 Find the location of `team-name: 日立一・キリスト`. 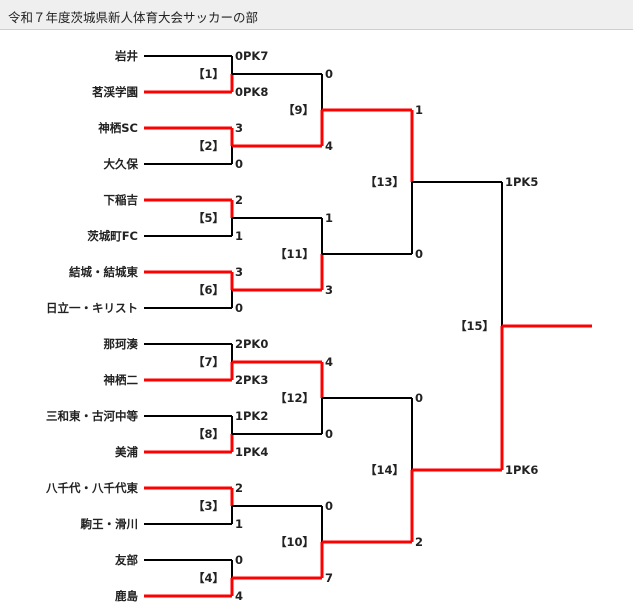

team-name: 日立一・キリスト is located at coordinates (92, 308).